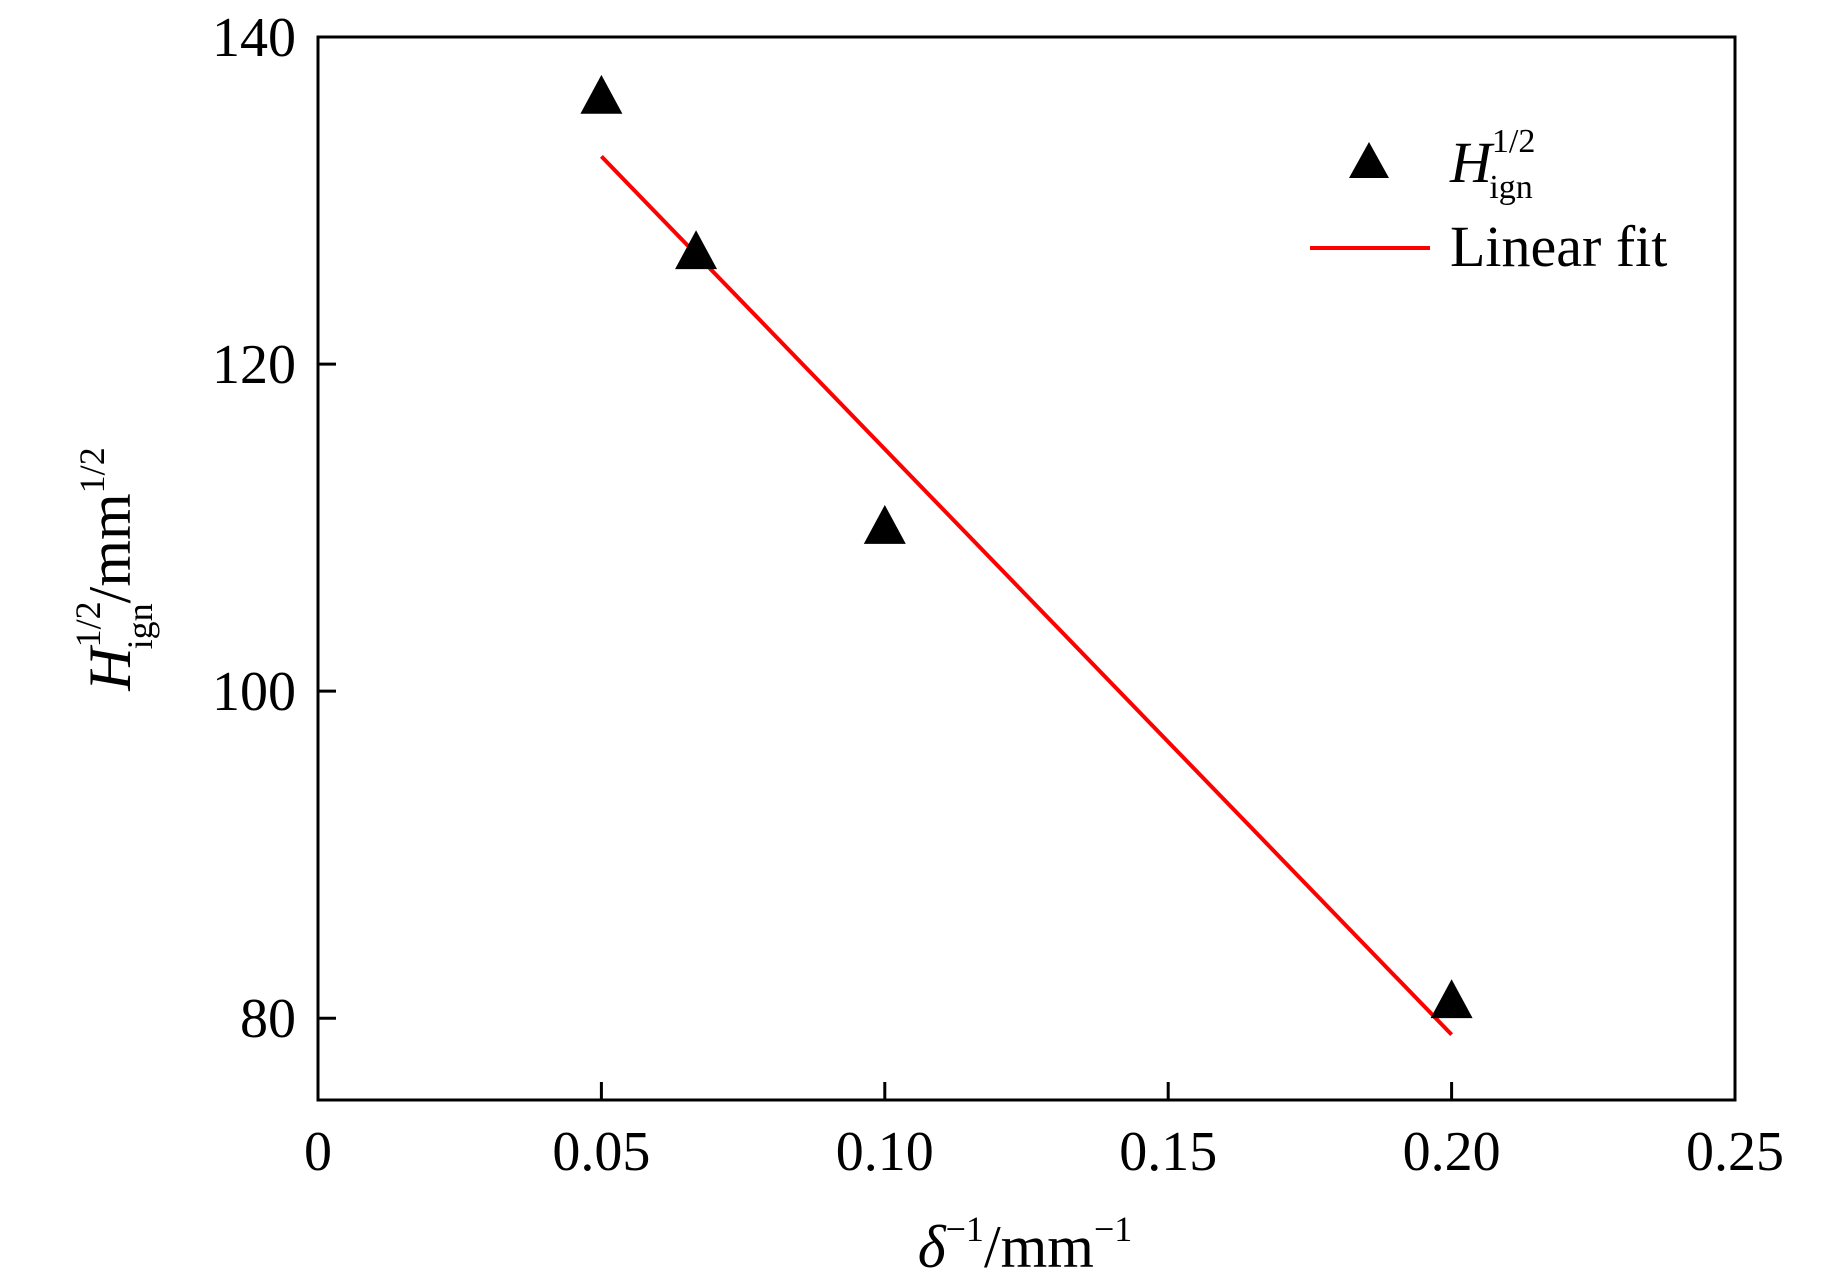 This screenshot has width=1843, height=1287. What do you see at coordinates (274, 528) in the screenshot?
I see `y-axis-ticks: 80 100 120 140` at bounding box center [274, 528].